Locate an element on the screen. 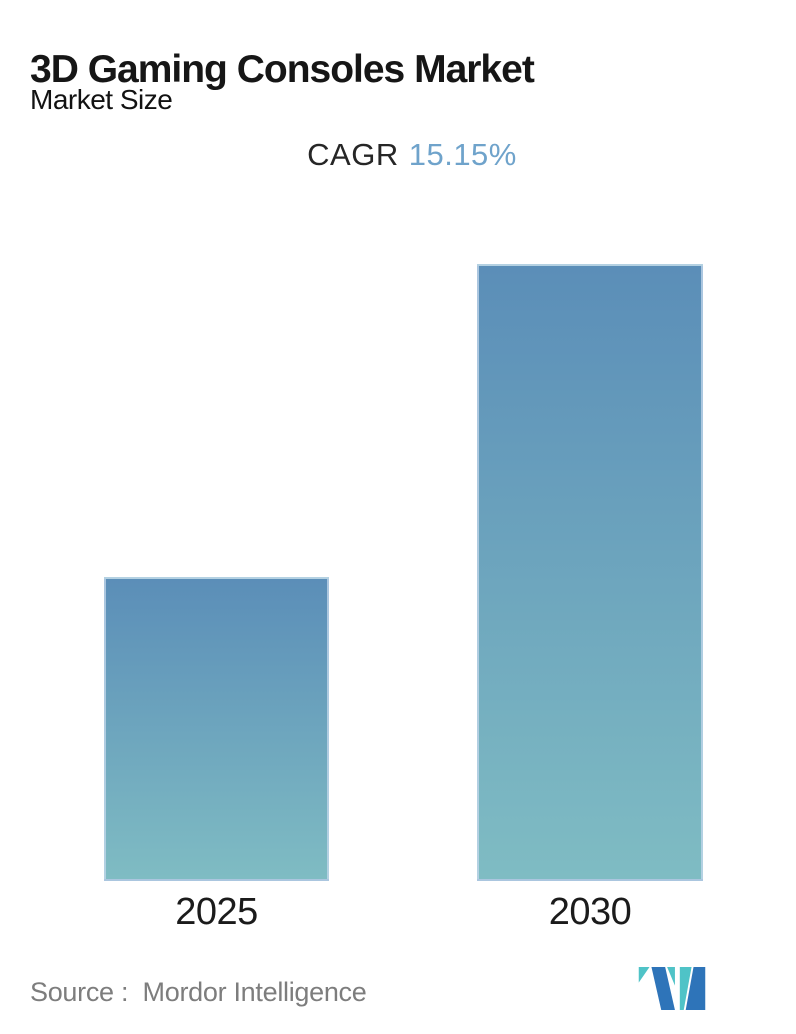 The height and width of the screenshot is (1034, 796). chart-subtitle: Market Size is located at coordinates (101, 99).